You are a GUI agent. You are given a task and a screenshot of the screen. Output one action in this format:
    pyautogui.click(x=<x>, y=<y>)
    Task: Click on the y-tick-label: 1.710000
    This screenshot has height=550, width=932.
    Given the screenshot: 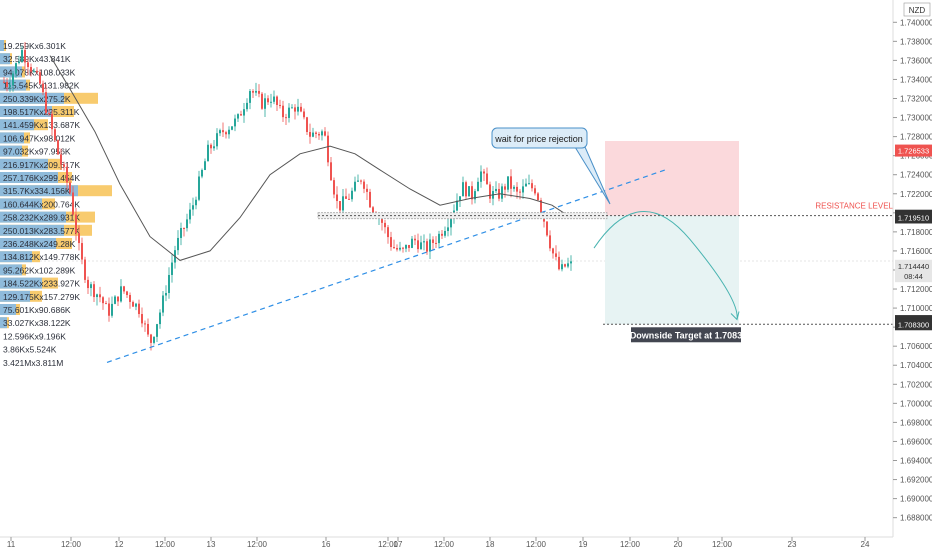 What is the action you would take?
    pyautogui.click(x=916, y=308)
    